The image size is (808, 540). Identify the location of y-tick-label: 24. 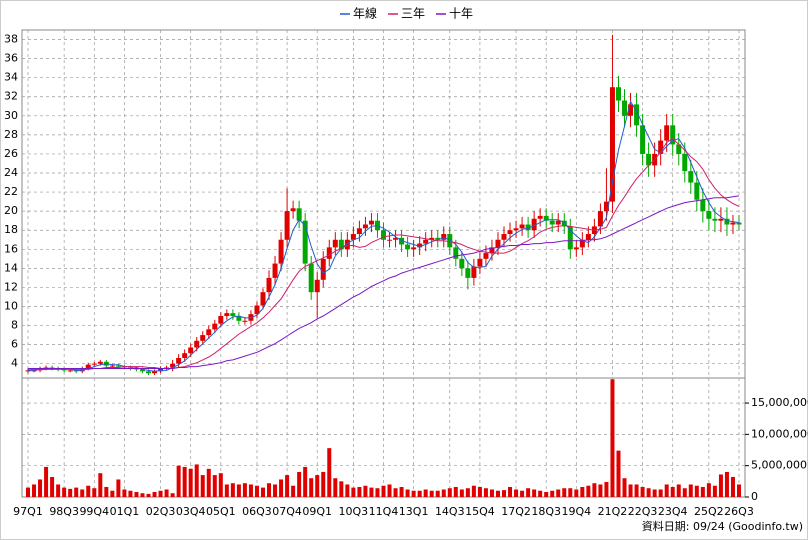
(11, 172).